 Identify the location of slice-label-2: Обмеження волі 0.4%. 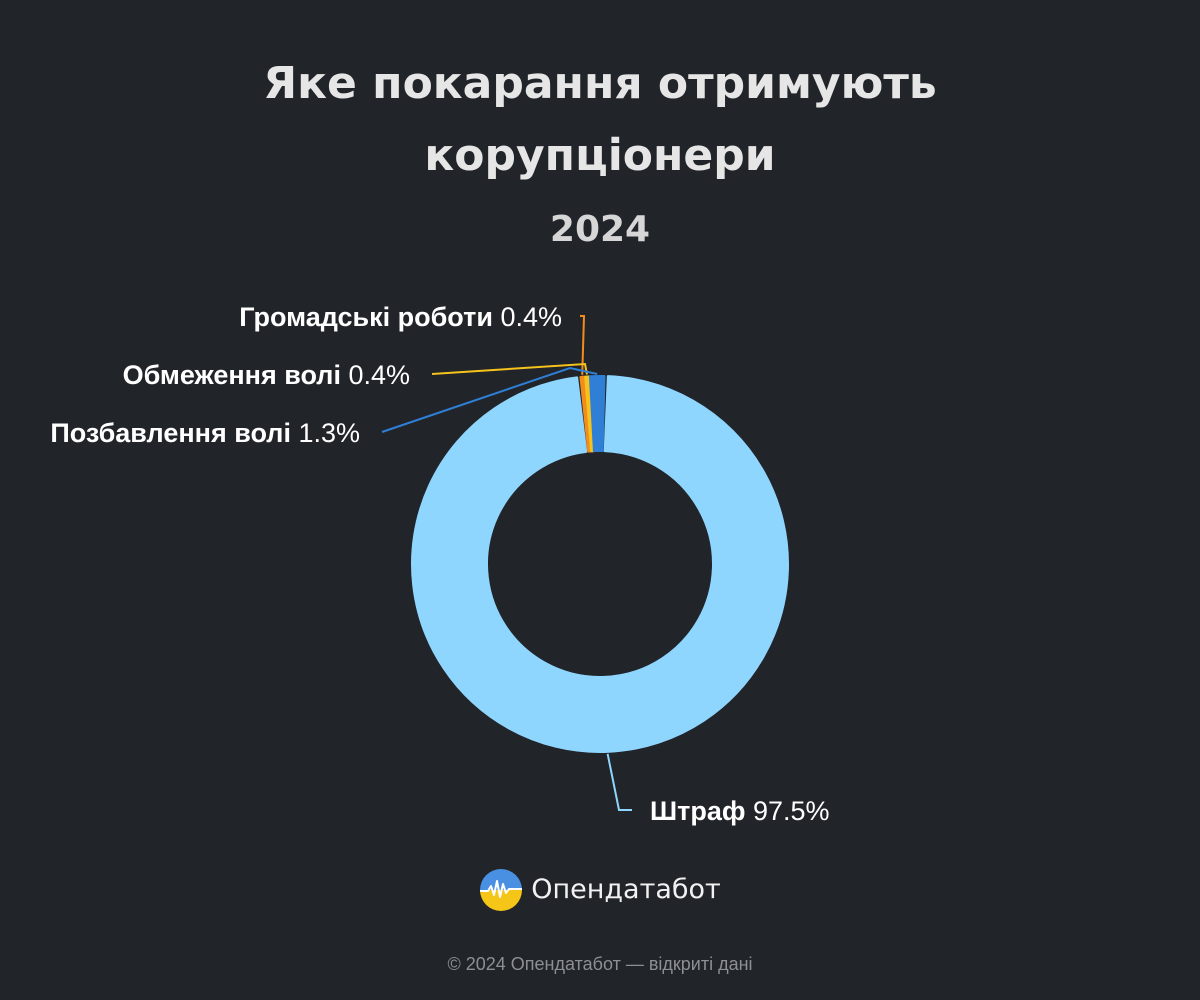
(266, 375).